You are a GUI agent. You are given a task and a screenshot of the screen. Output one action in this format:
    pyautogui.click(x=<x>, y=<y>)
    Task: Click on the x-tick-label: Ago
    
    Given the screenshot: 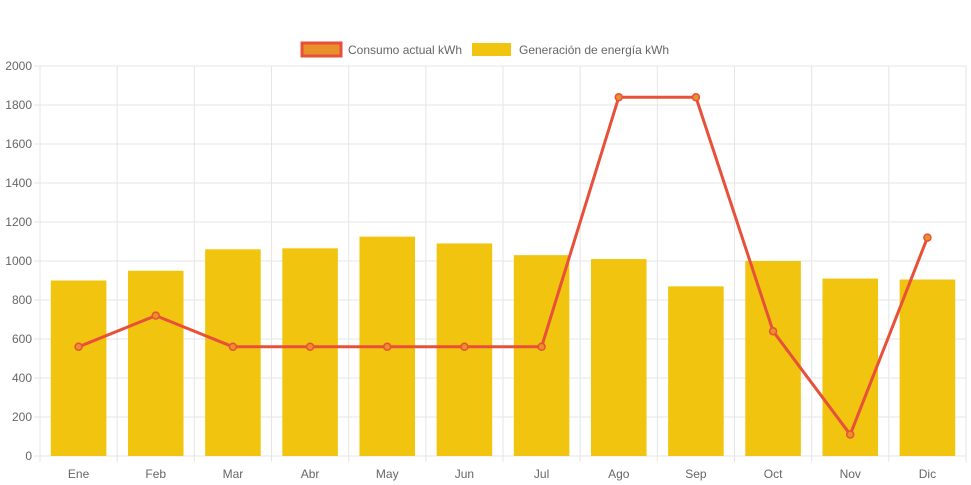 What is the action you would take?
    pyautogui.click(x=619, y=474)
    